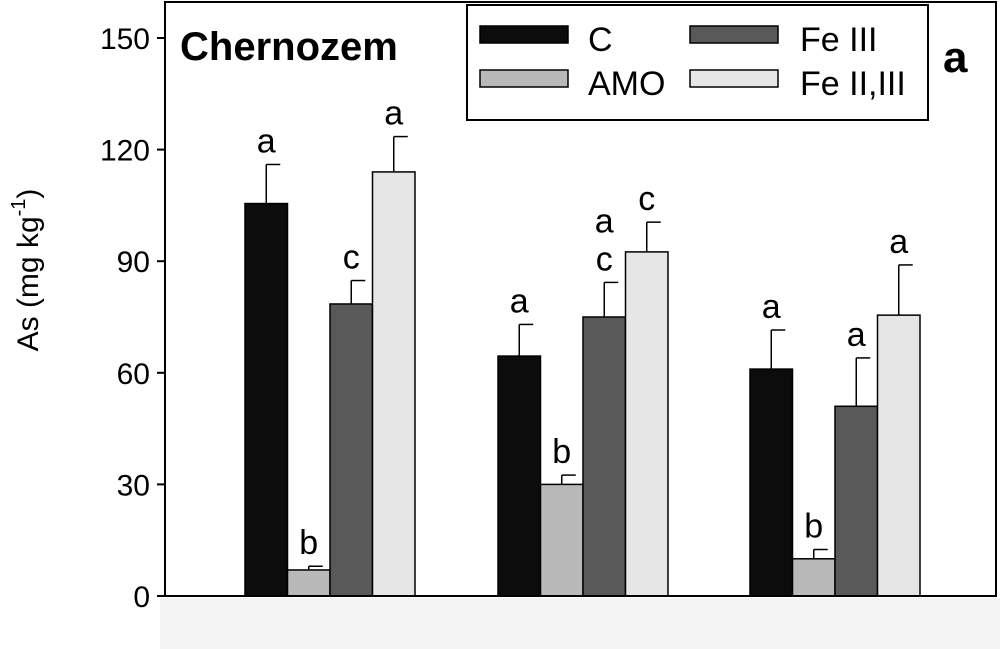 The image size is (1000, 649). I want to click on y-tick-label: 30, so click(133, 485).